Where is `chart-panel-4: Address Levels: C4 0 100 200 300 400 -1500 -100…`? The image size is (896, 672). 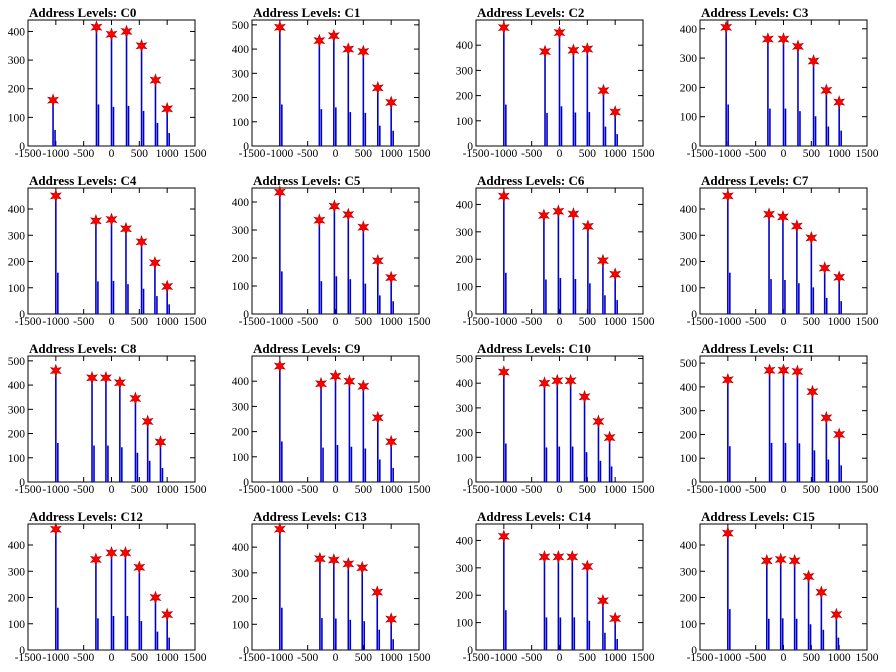 chart-panel-4: Address Levels: C4 0 100 200 300 400 -1500 -100… is located at coordinates (107, 250).